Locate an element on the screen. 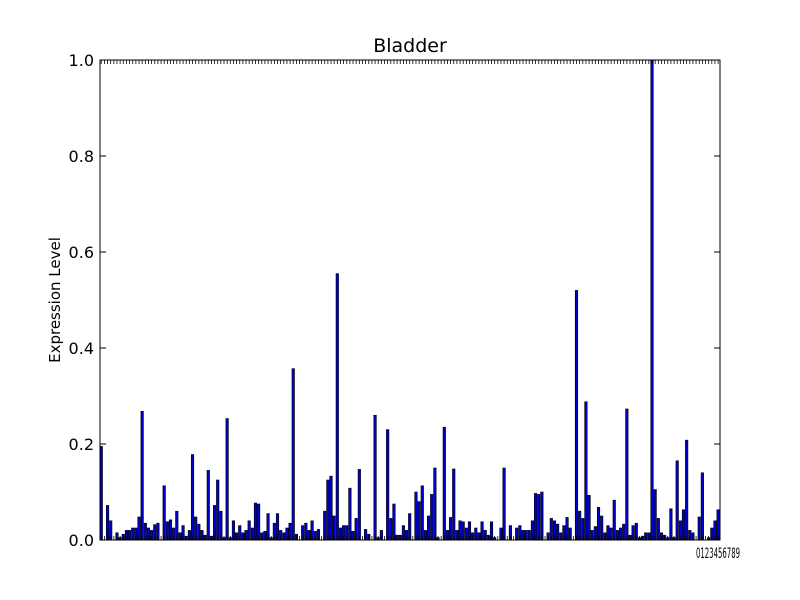  y-tick-label: 0.6 is located at coordinates (81, 252).